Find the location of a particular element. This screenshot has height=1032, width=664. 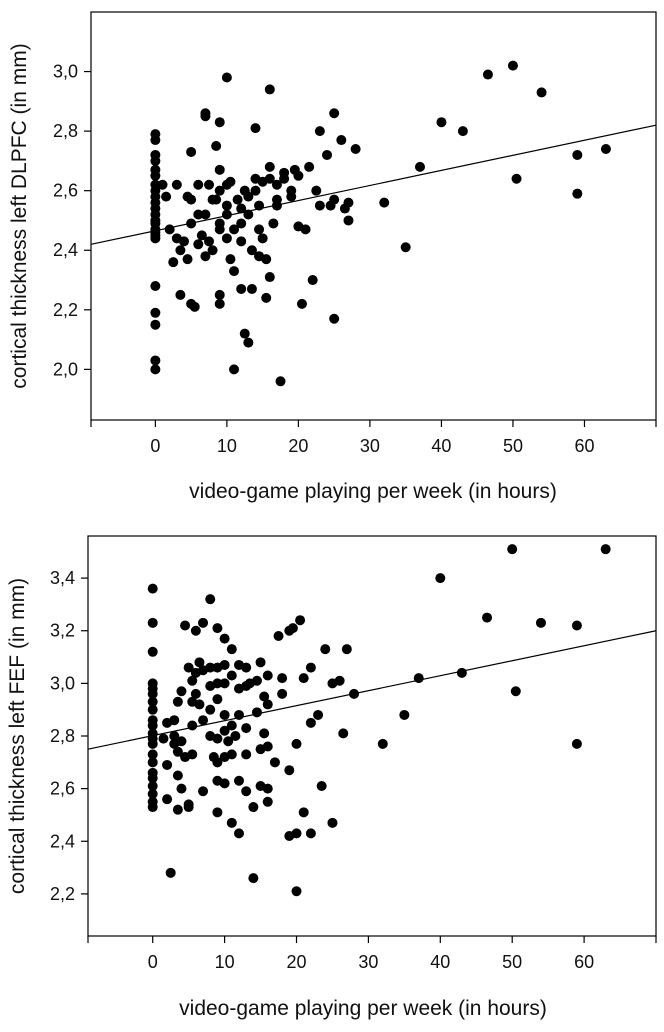

y-tick-label: 2,4 is located at coordinates (62, 841).